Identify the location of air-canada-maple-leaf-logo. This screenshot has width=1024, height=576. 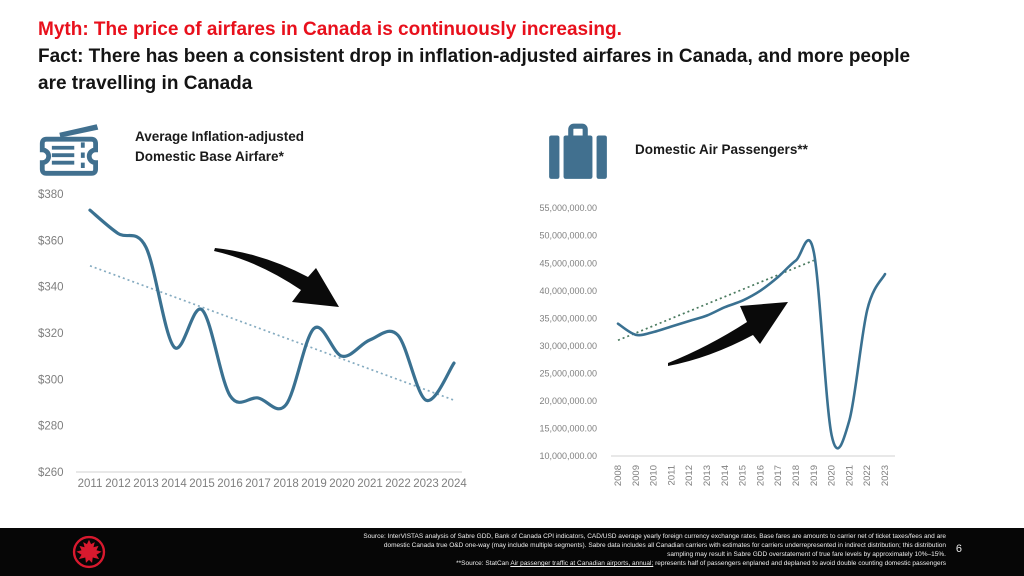
(89, 554).